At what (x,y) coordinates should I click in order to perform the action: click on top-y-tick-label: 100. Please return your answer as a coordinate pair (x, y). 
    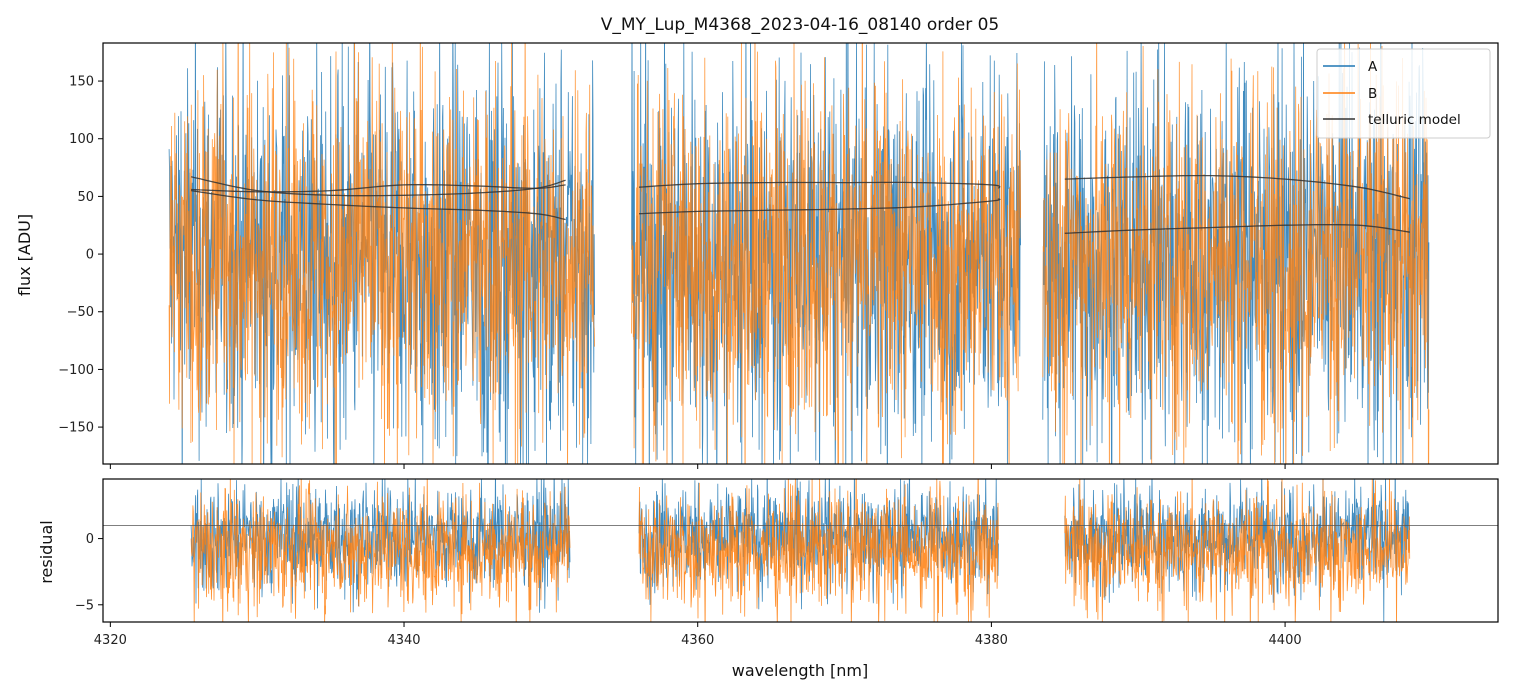
    Looking at the image, I should click on (81, 139).